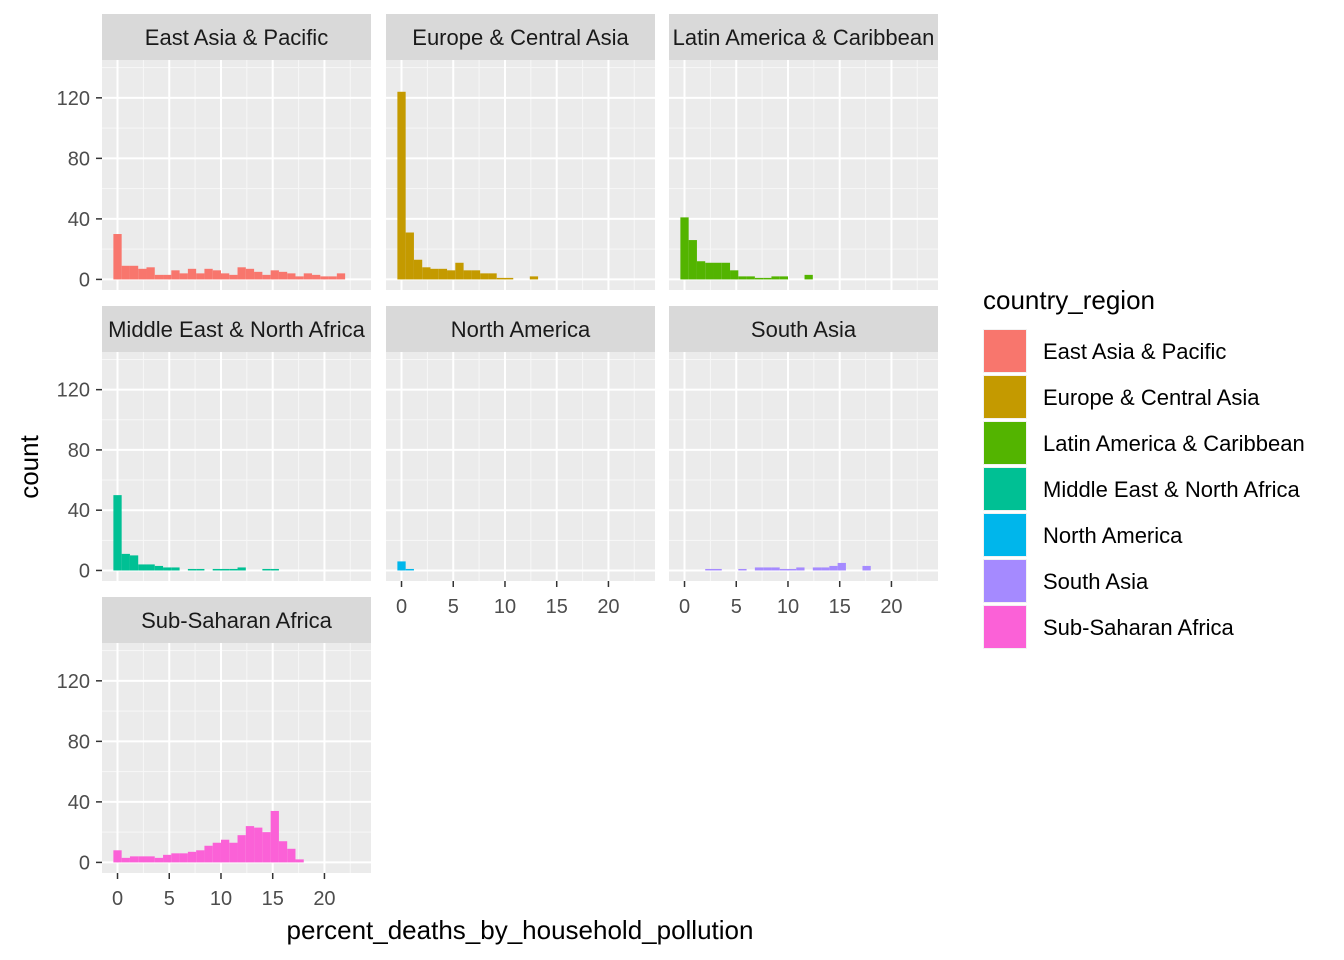  I want to click on panel-strip-label: East Asia & Pacific, so click(236, 37).